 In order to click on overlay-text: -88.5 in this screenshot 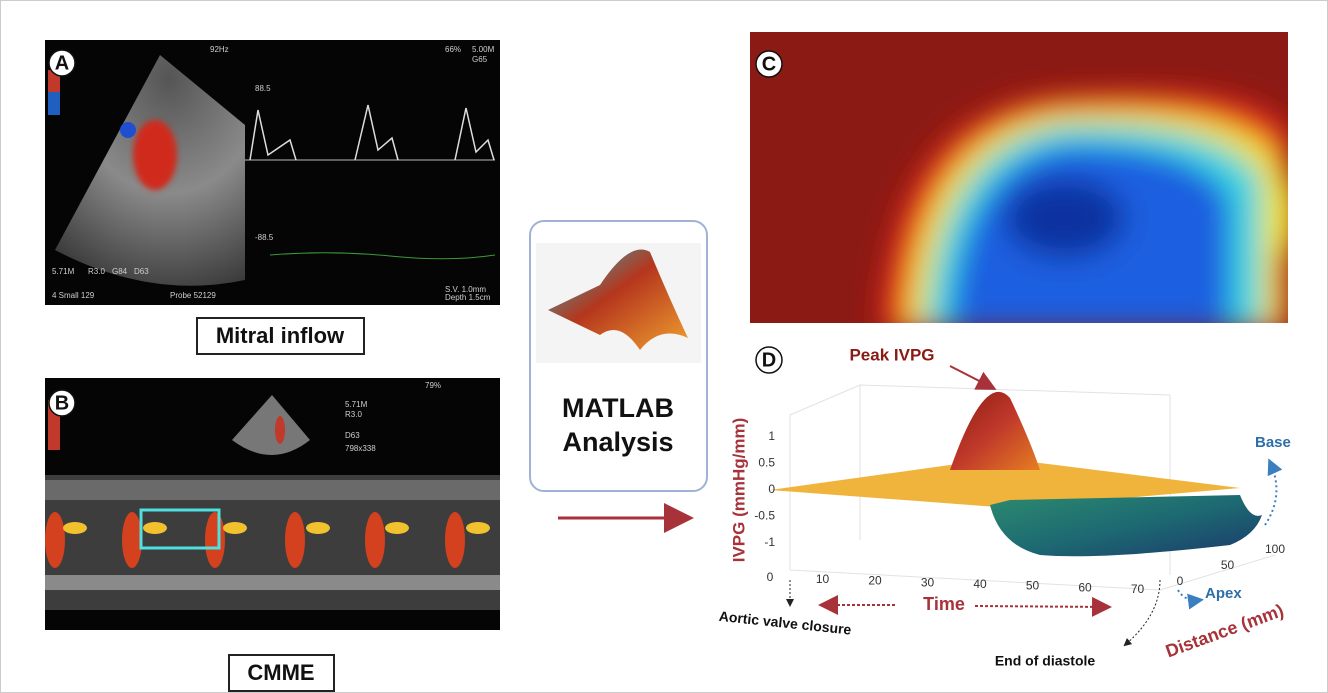, I will do `click(264, 237)`.